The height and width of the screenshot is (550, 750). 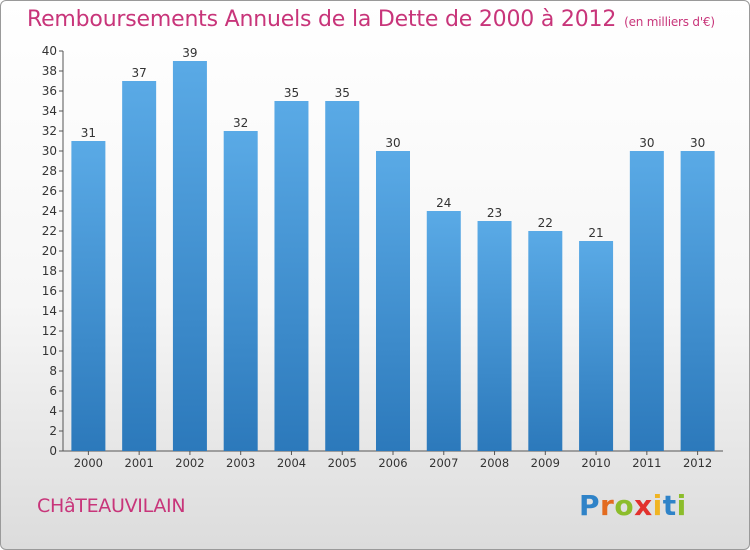 What do you see at coordinates (49, 51) in the screenshot?
I see `y-tick-label: 40` at bounding box center [49, 51].